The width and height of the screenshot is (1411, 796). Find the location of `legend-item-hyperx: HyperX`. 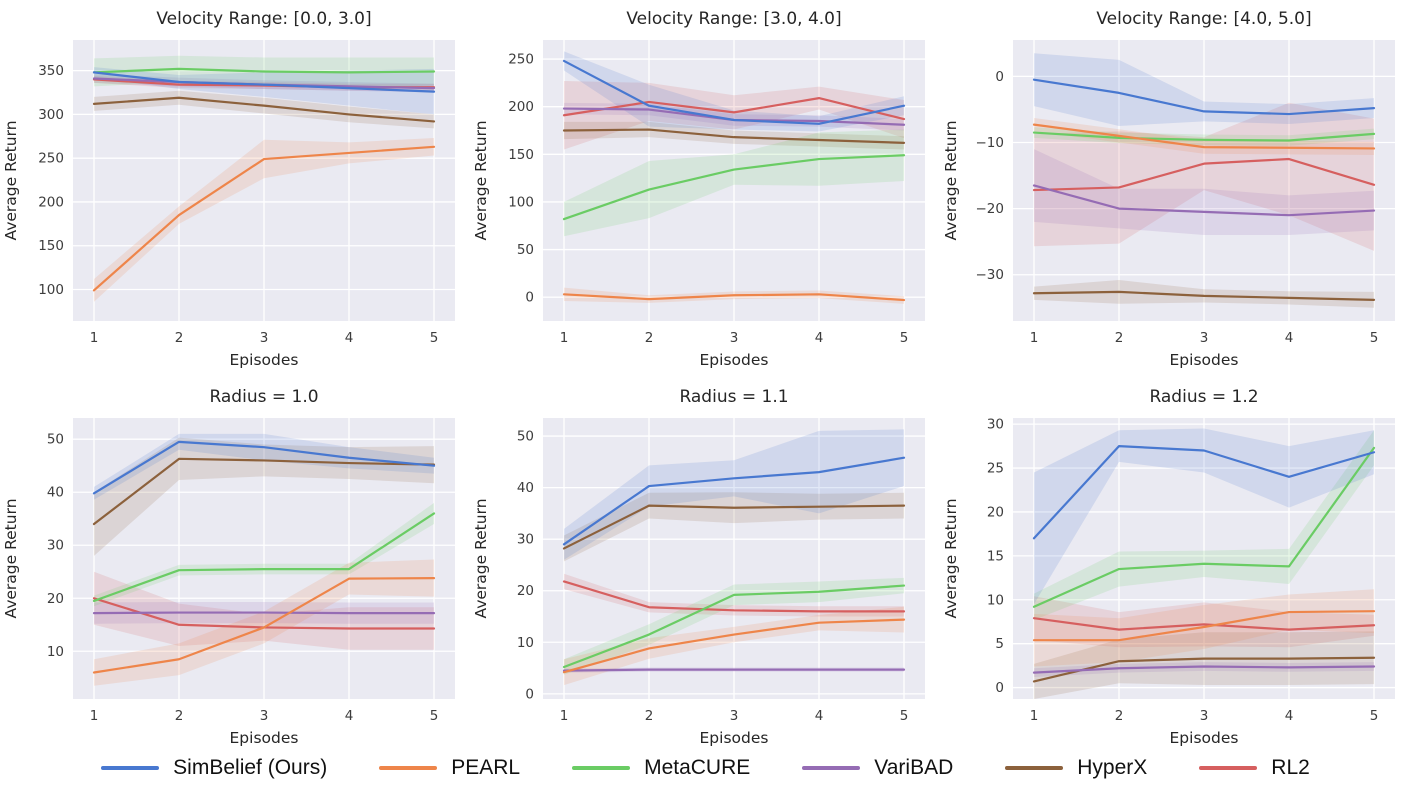

legend-item-hyperx: HyperX is located at coordinates (1076, 768).